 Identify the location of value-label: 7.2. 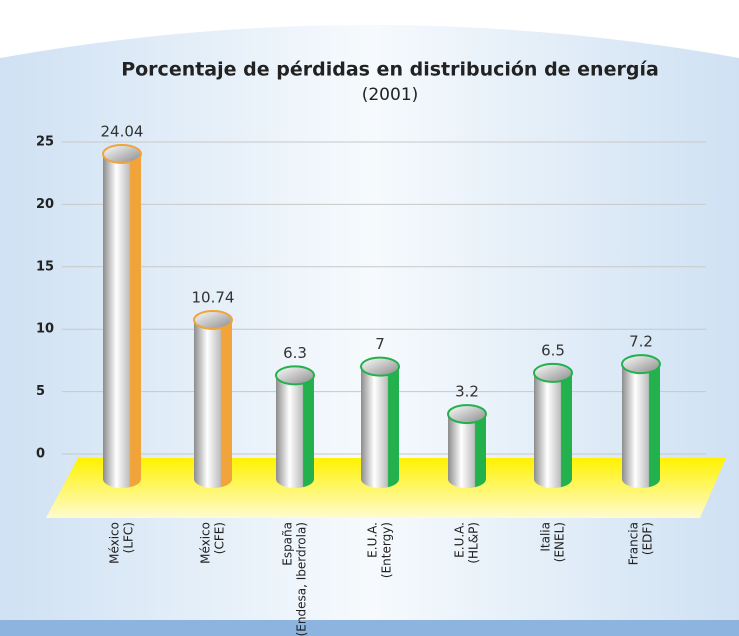
(641, 342).